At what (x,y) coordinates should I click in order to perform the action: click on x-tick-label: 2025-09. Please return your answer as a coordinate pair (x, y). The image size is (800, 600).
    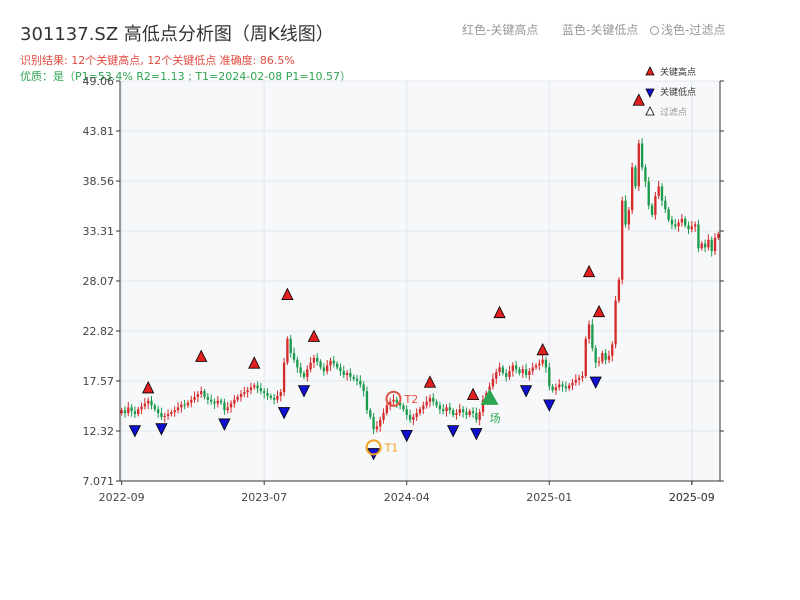
    Looking at the image, I should click on (692, 497).